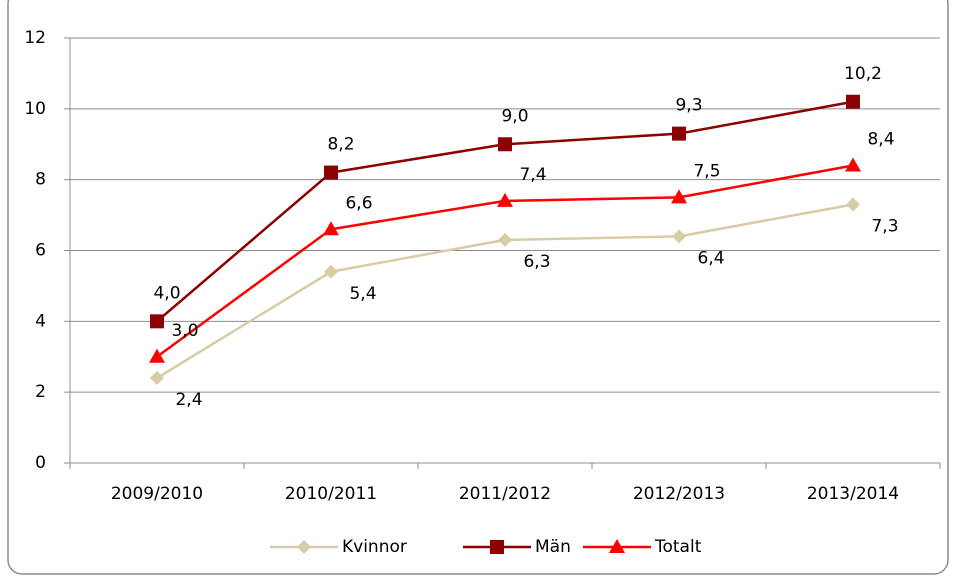 The image size is (954, 583). What do you see at coordinates (505, 494) in the screenshot?
I see `x-tick-label: 2011/2012` at bounding box center [505, 494].